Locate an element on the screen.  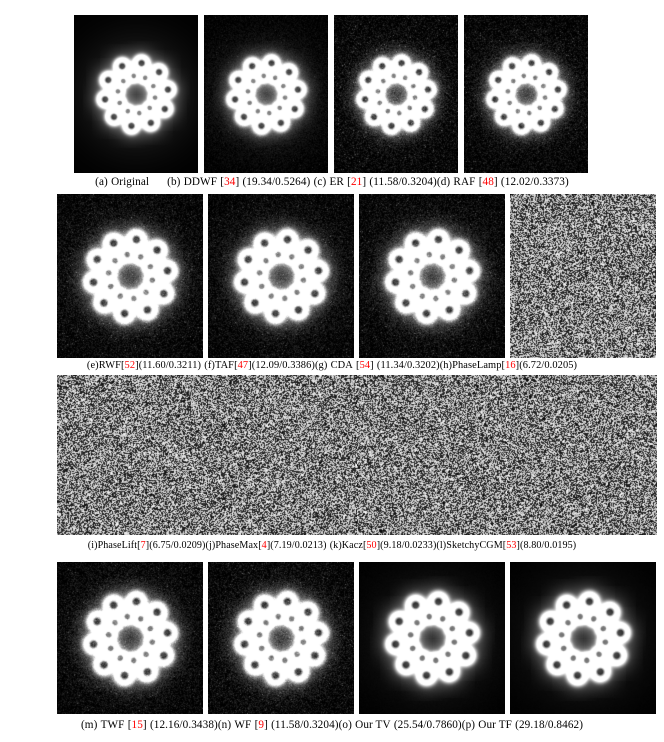
caption-e-metrics: (11.60/0.3211) is located at coordinates (170, 365).